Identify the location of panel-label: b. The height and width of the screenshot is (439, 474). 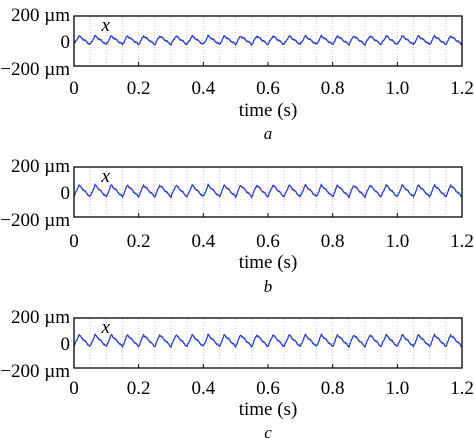
(268, 286).